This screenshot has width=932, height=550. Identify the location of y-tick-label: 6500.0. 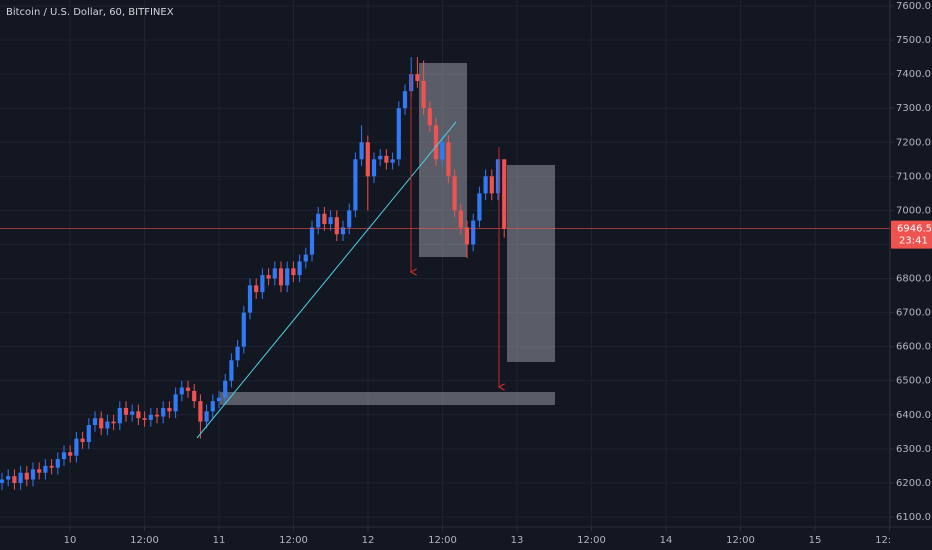
(913, 381).